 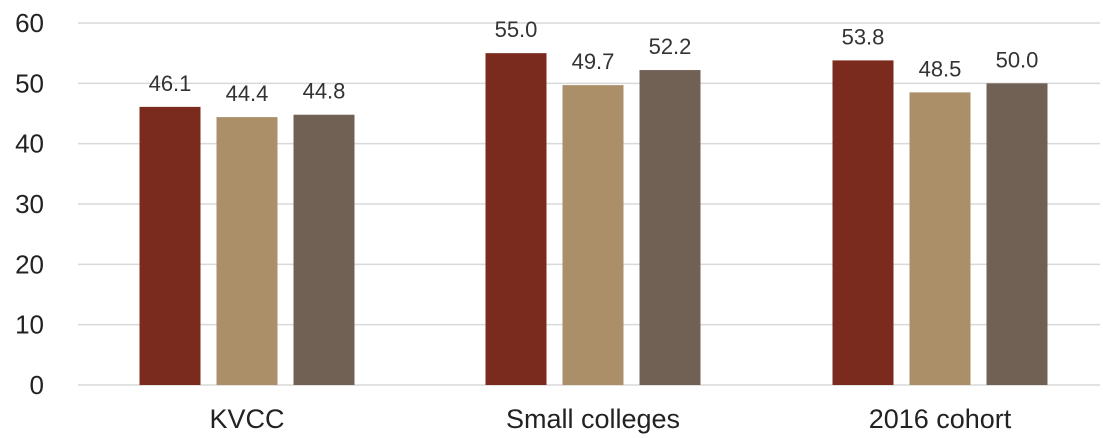 I want to click on x-axis-categories: KVCC Small colleges 2016 cohort, so click(x=610, y=419).